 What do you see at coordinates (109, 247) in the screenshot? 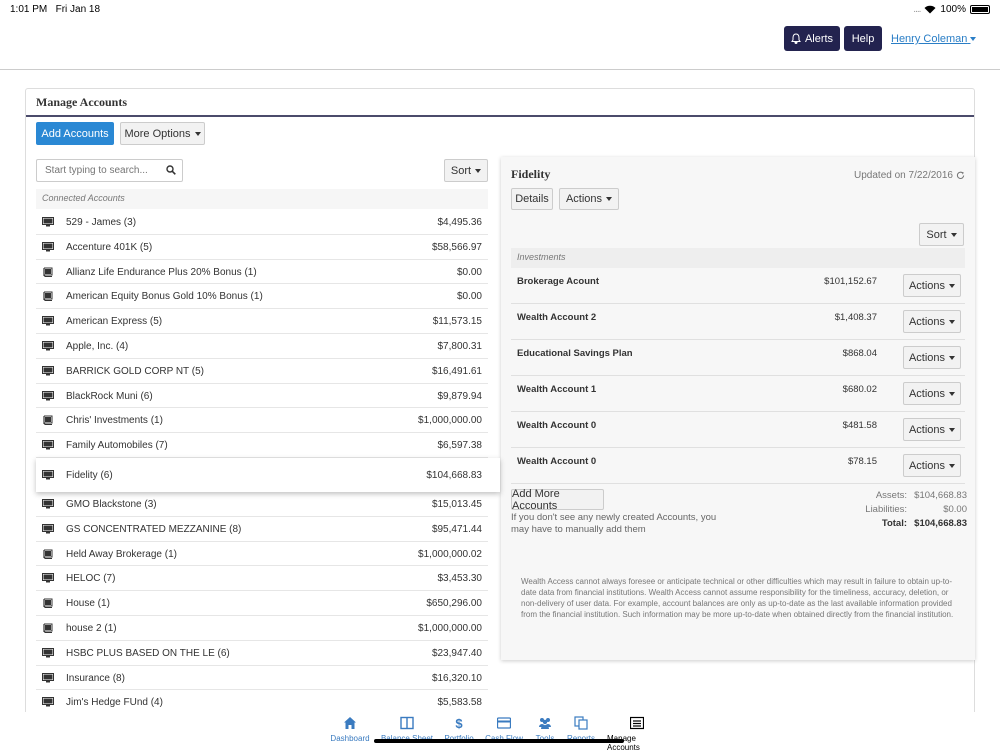
I see `account-name: Accenture 401K (5)` at bounding box center [109, 247].